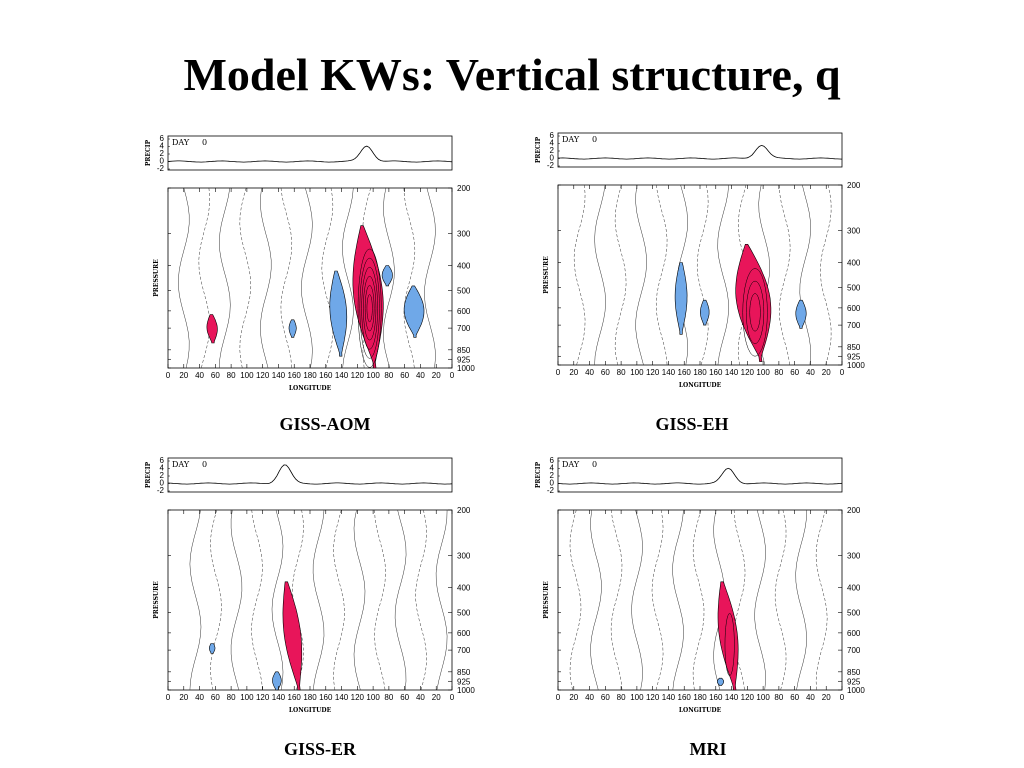 This screenshot has width=1024, height=768. I want to click on caption-mri: MRI, so click(708, 749).